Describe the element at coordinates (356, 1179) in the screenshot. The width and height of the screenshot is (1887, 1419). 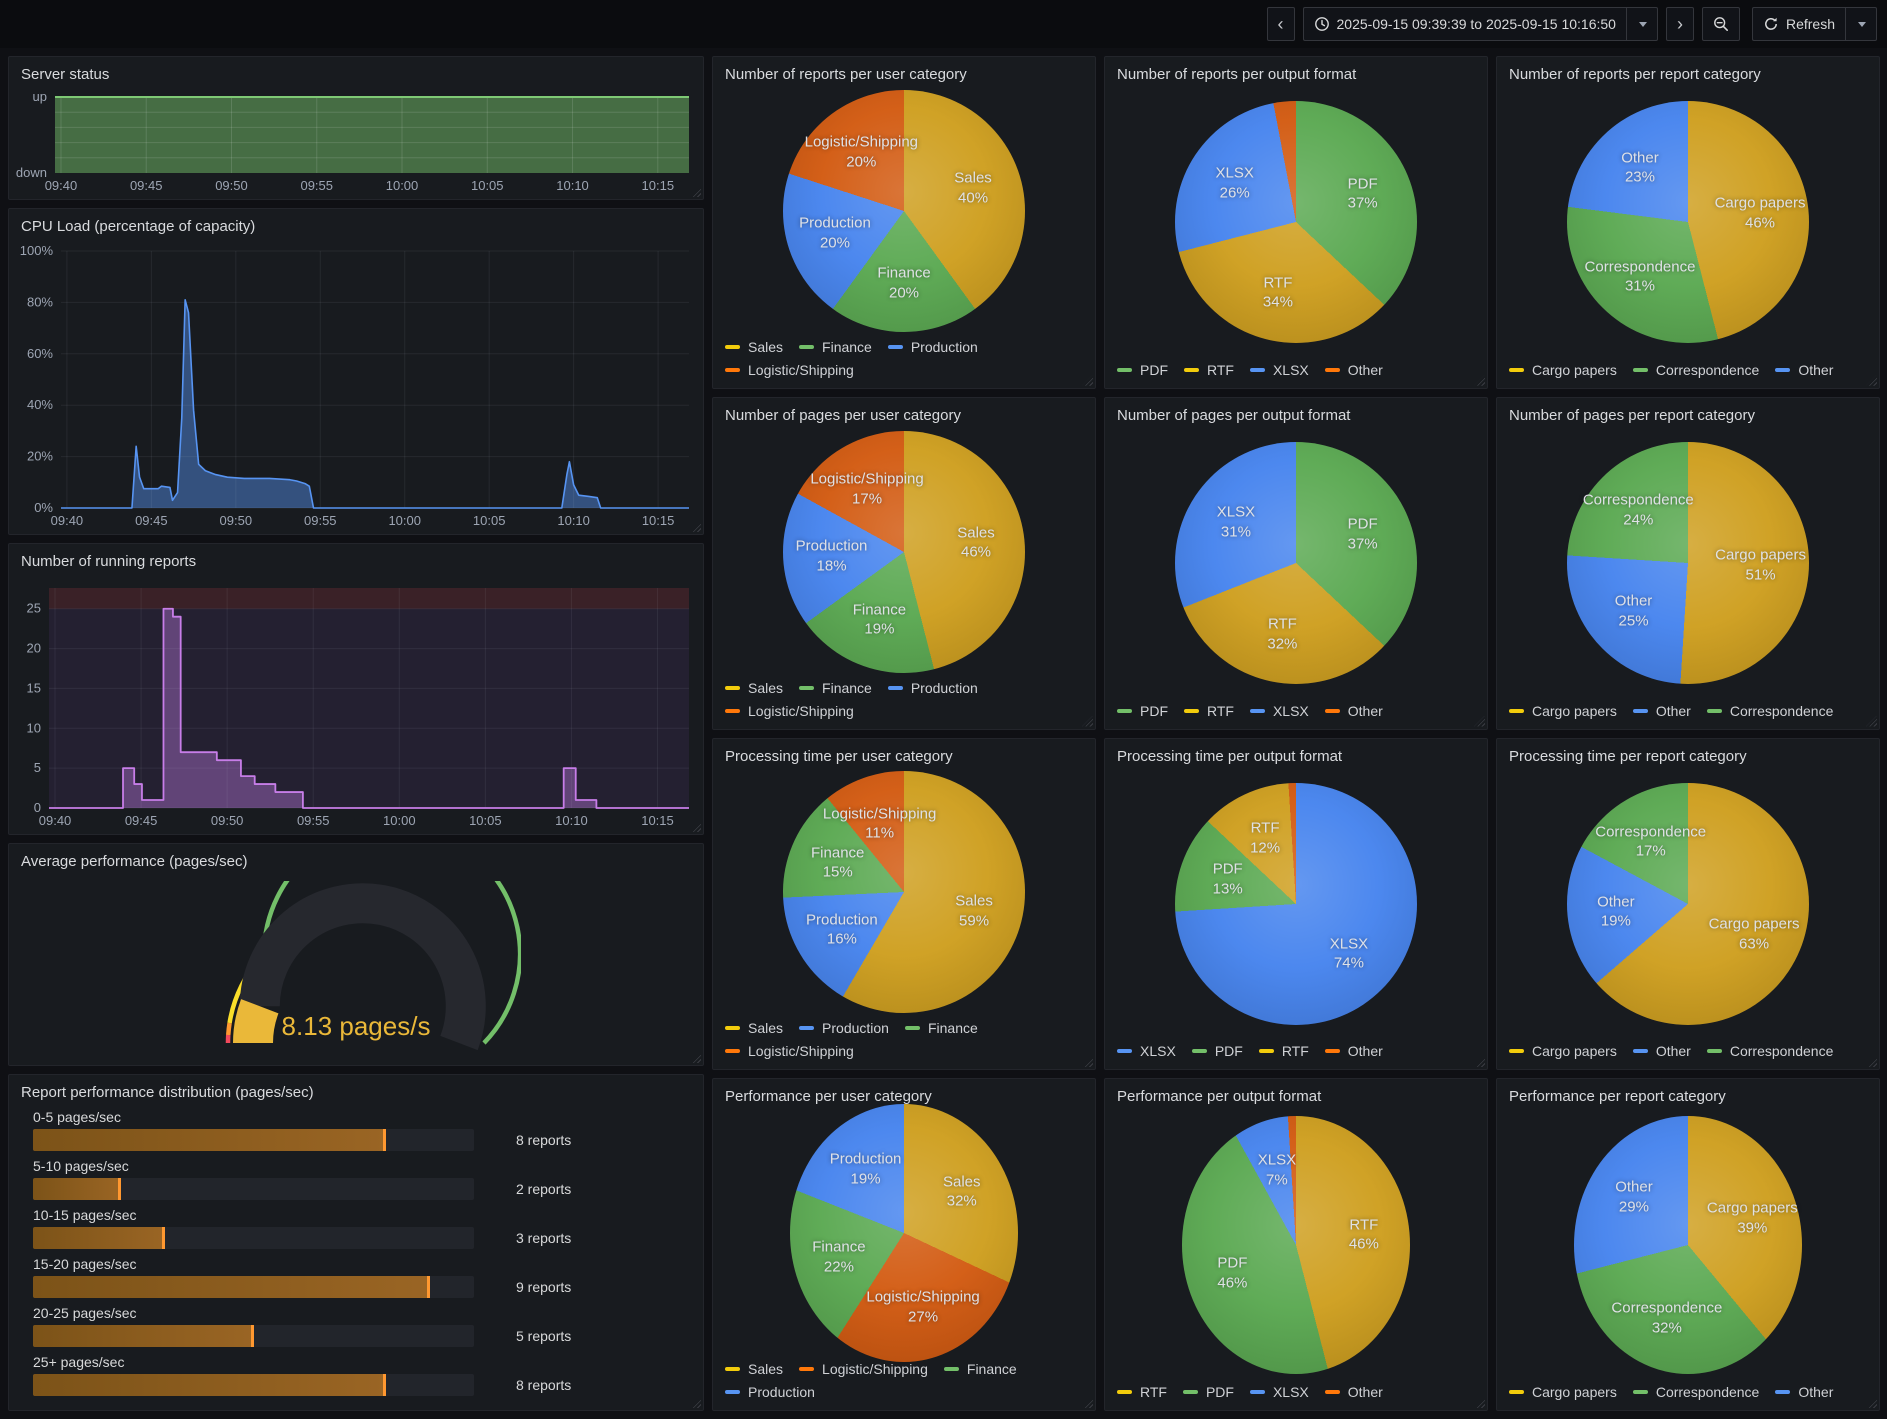
I see `bar-row: 5-10 pages/sec 2 reports` at that location.